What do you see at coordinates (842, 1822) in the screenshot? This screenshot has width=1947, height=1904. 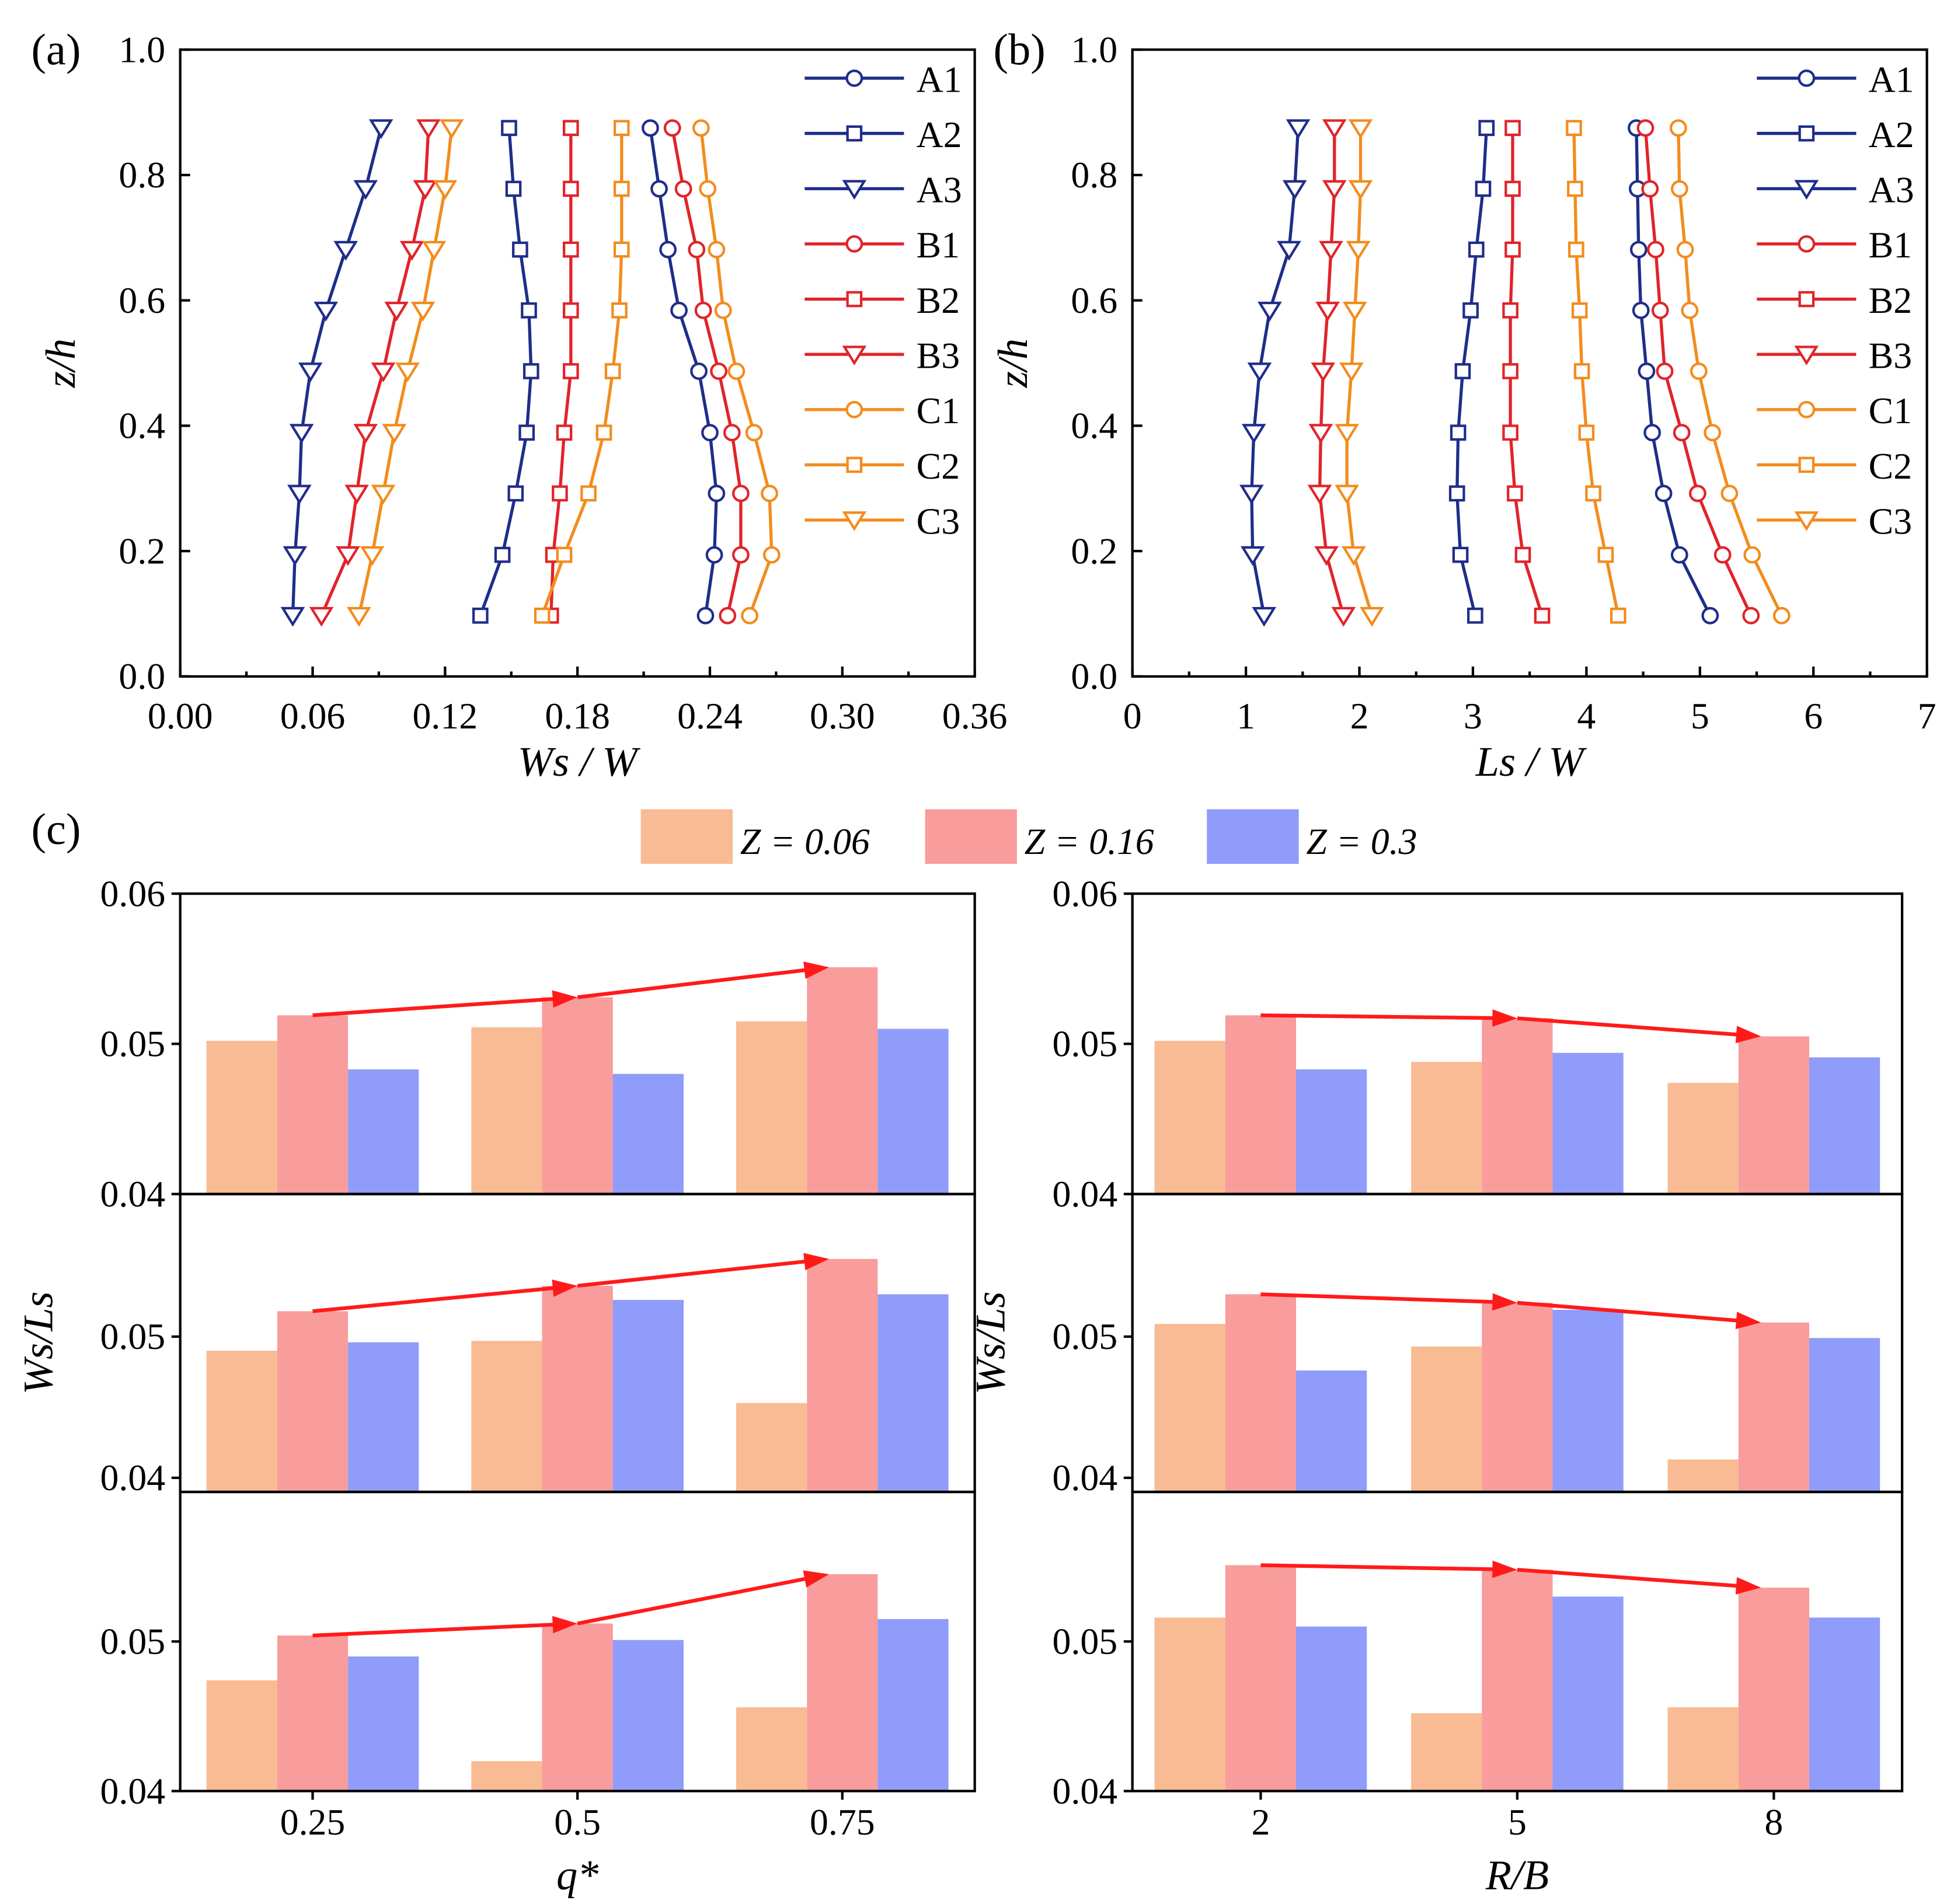 I see `x-tick-label: 0.75` at bounding box center [842, 1822].